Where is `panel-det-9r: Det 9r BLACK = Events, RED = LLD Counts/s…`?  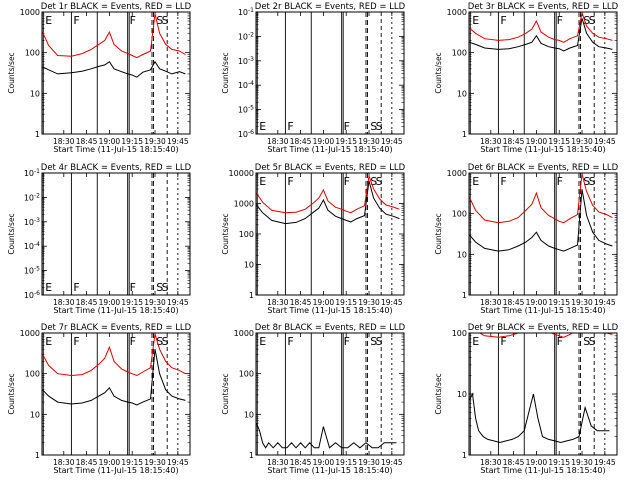
panel-det-9r: Det 9r BLACK = Events, RED = LLD Counts/s… is located at coordinates (526, 399).